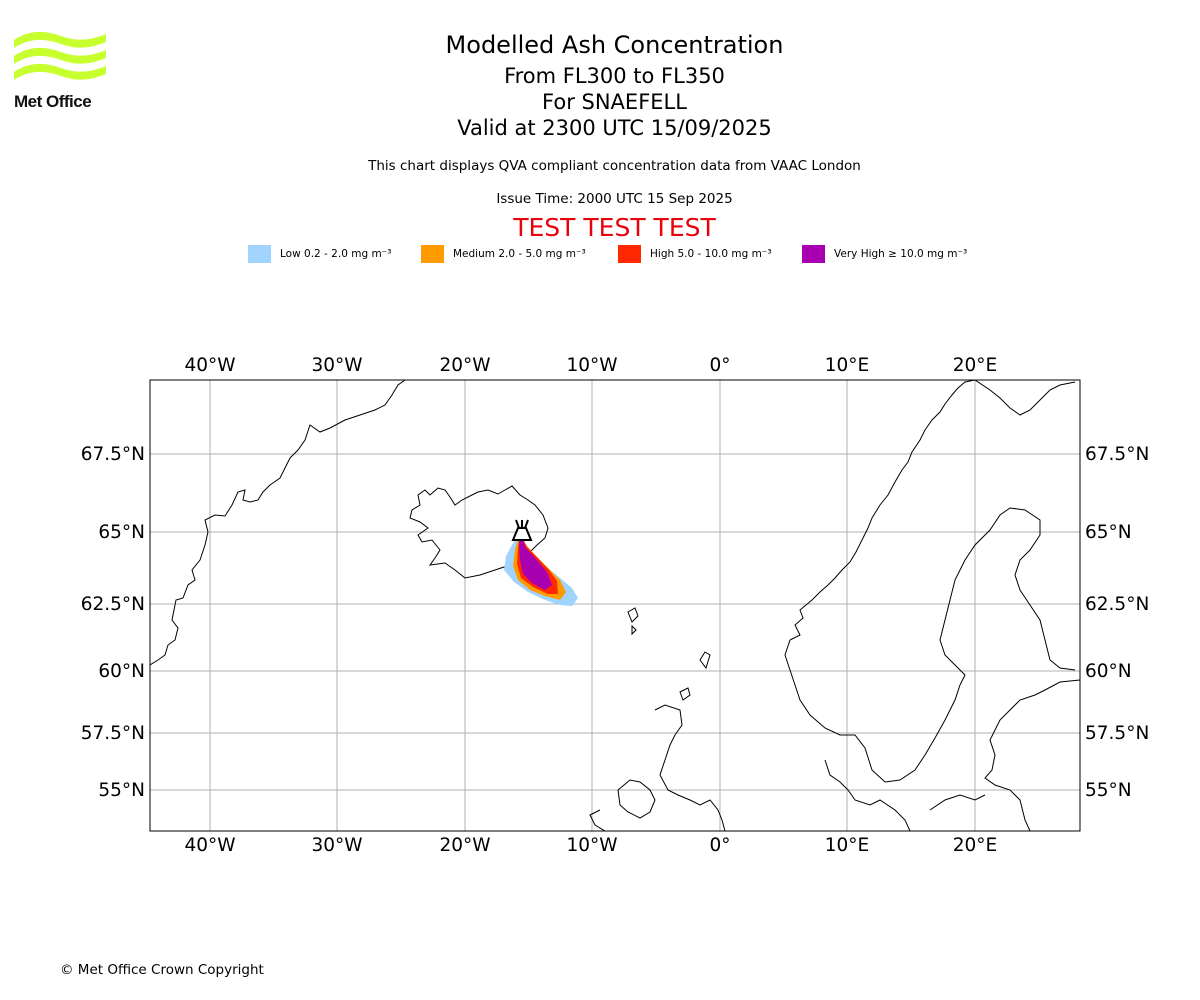 This screenshot has height=1000, width=1200. What do you see at coordinates (522, 530) in the screenshot?
I see `volcano-icon` at bounding box center [522, 530].